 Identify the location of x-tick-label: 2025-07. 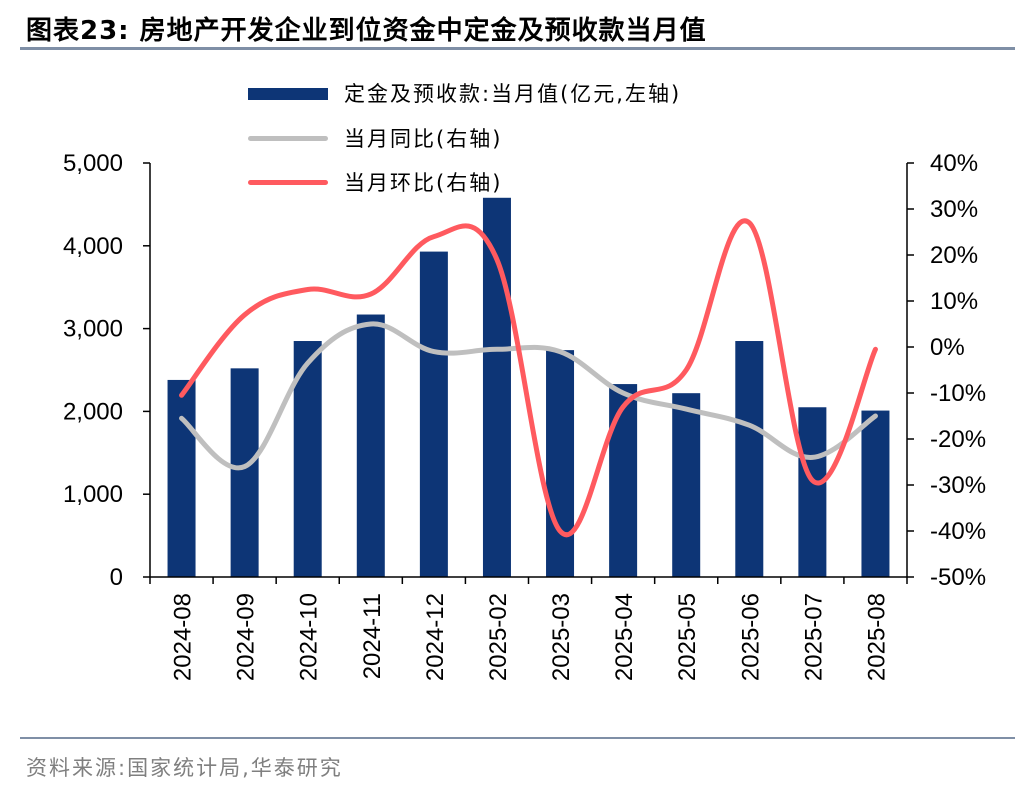
(813, 637).